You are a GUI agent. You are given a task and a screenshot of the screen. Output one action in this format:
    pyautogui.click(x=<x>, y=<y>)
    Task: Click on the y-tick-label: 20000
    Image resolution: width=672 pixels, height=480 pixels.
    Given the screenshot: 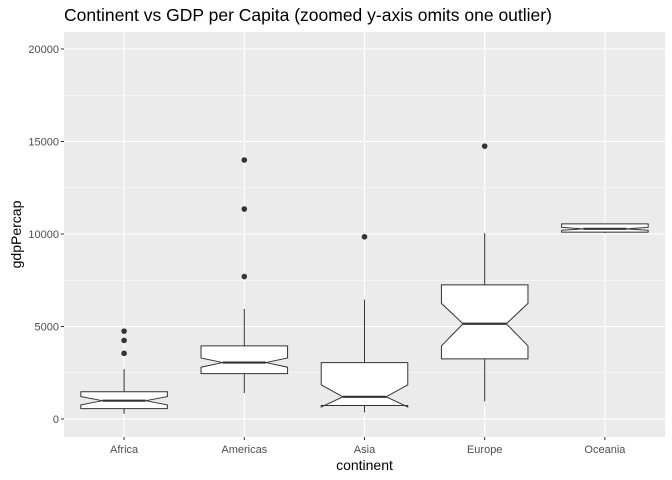 What is the action you would take?
    pyautogui.click(x=43, y=50)
    